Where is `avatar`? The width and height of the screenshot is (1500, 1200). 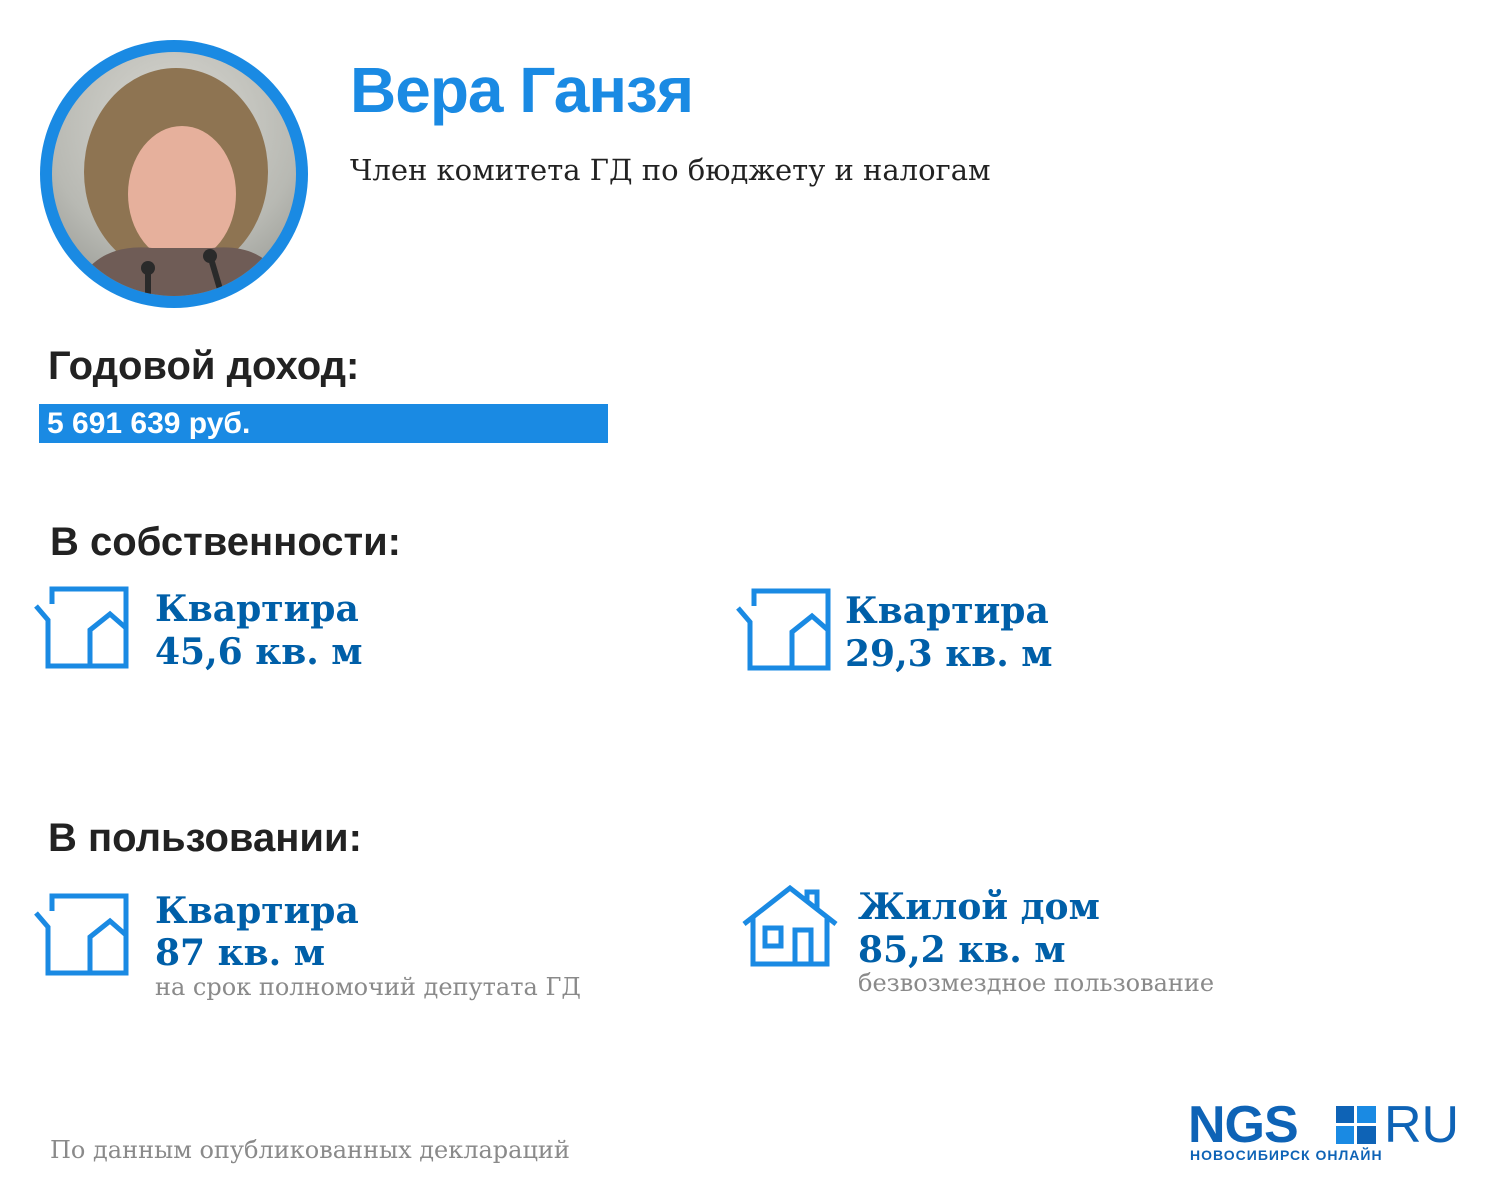
avatar is located at coordinates (174, 174).